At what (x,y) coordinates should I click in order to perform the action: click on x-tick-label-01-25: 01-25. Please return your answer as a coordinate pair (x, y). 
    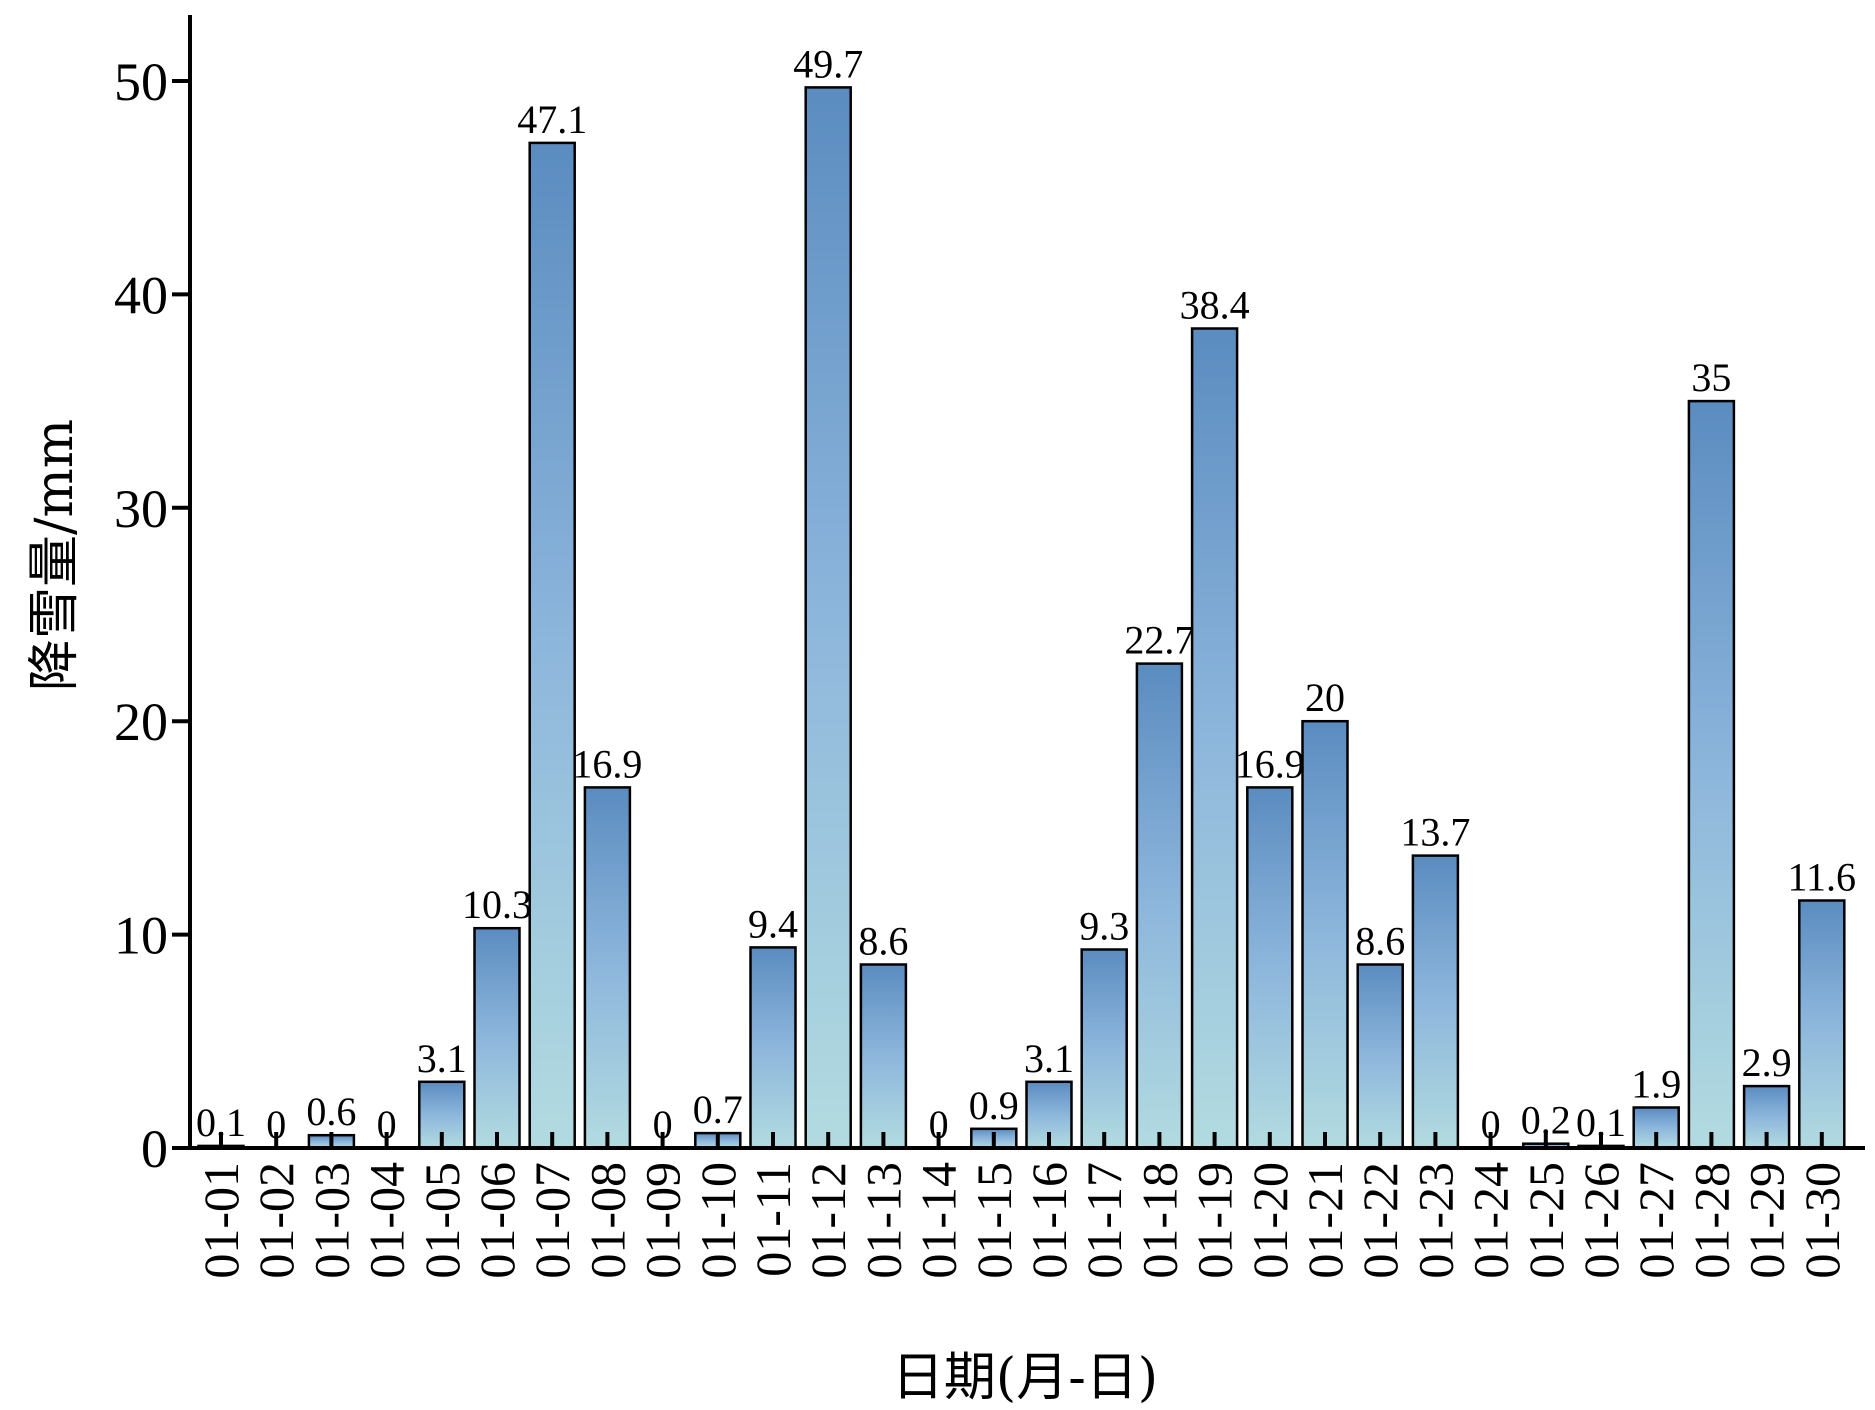
    Looking at the image, I should click on (1546, 1220).